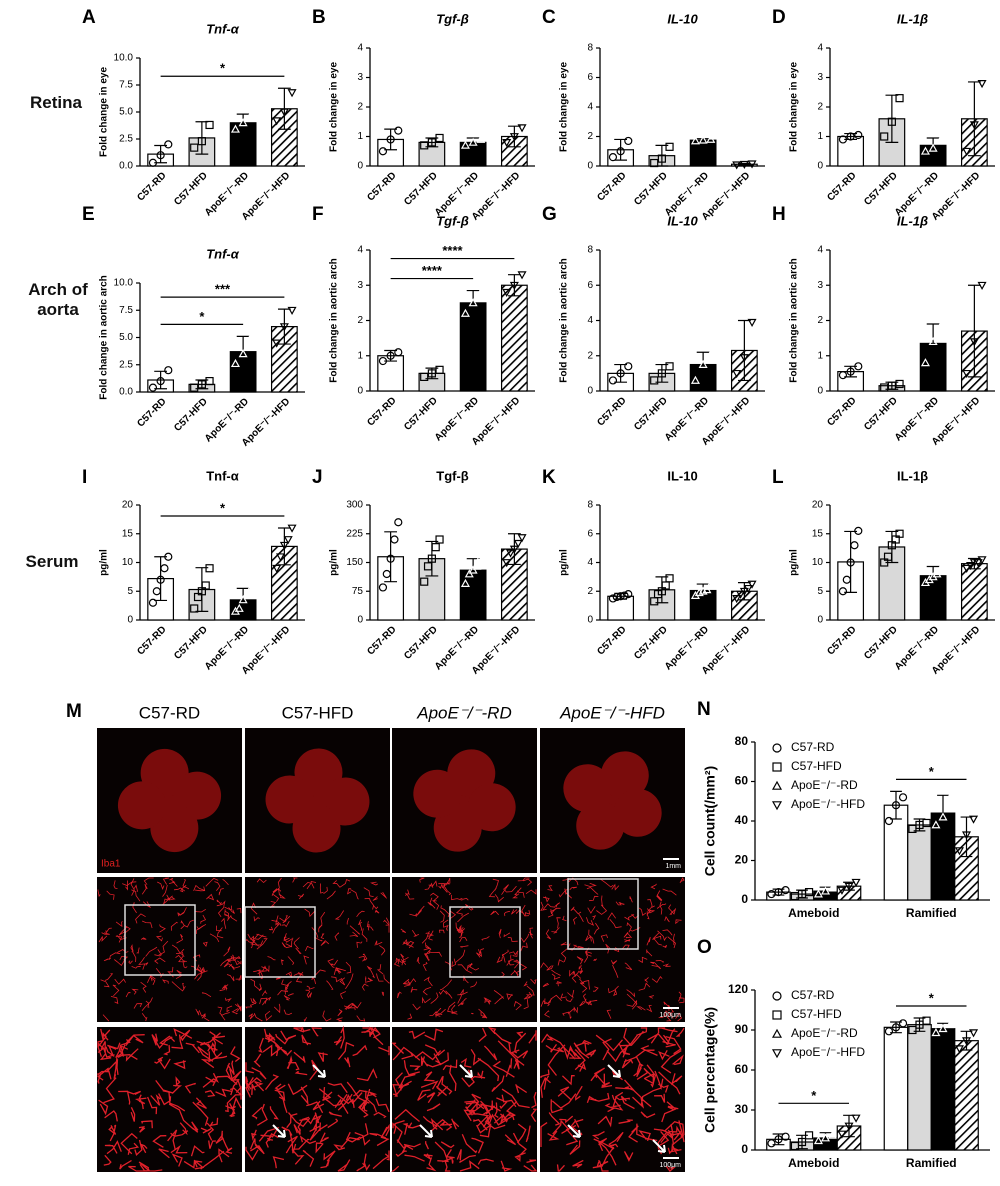  What do you see at coordinates (126, 337) in the screenshot?
I see `y-tick-label: 5.0` at bounding box center [126, 337].